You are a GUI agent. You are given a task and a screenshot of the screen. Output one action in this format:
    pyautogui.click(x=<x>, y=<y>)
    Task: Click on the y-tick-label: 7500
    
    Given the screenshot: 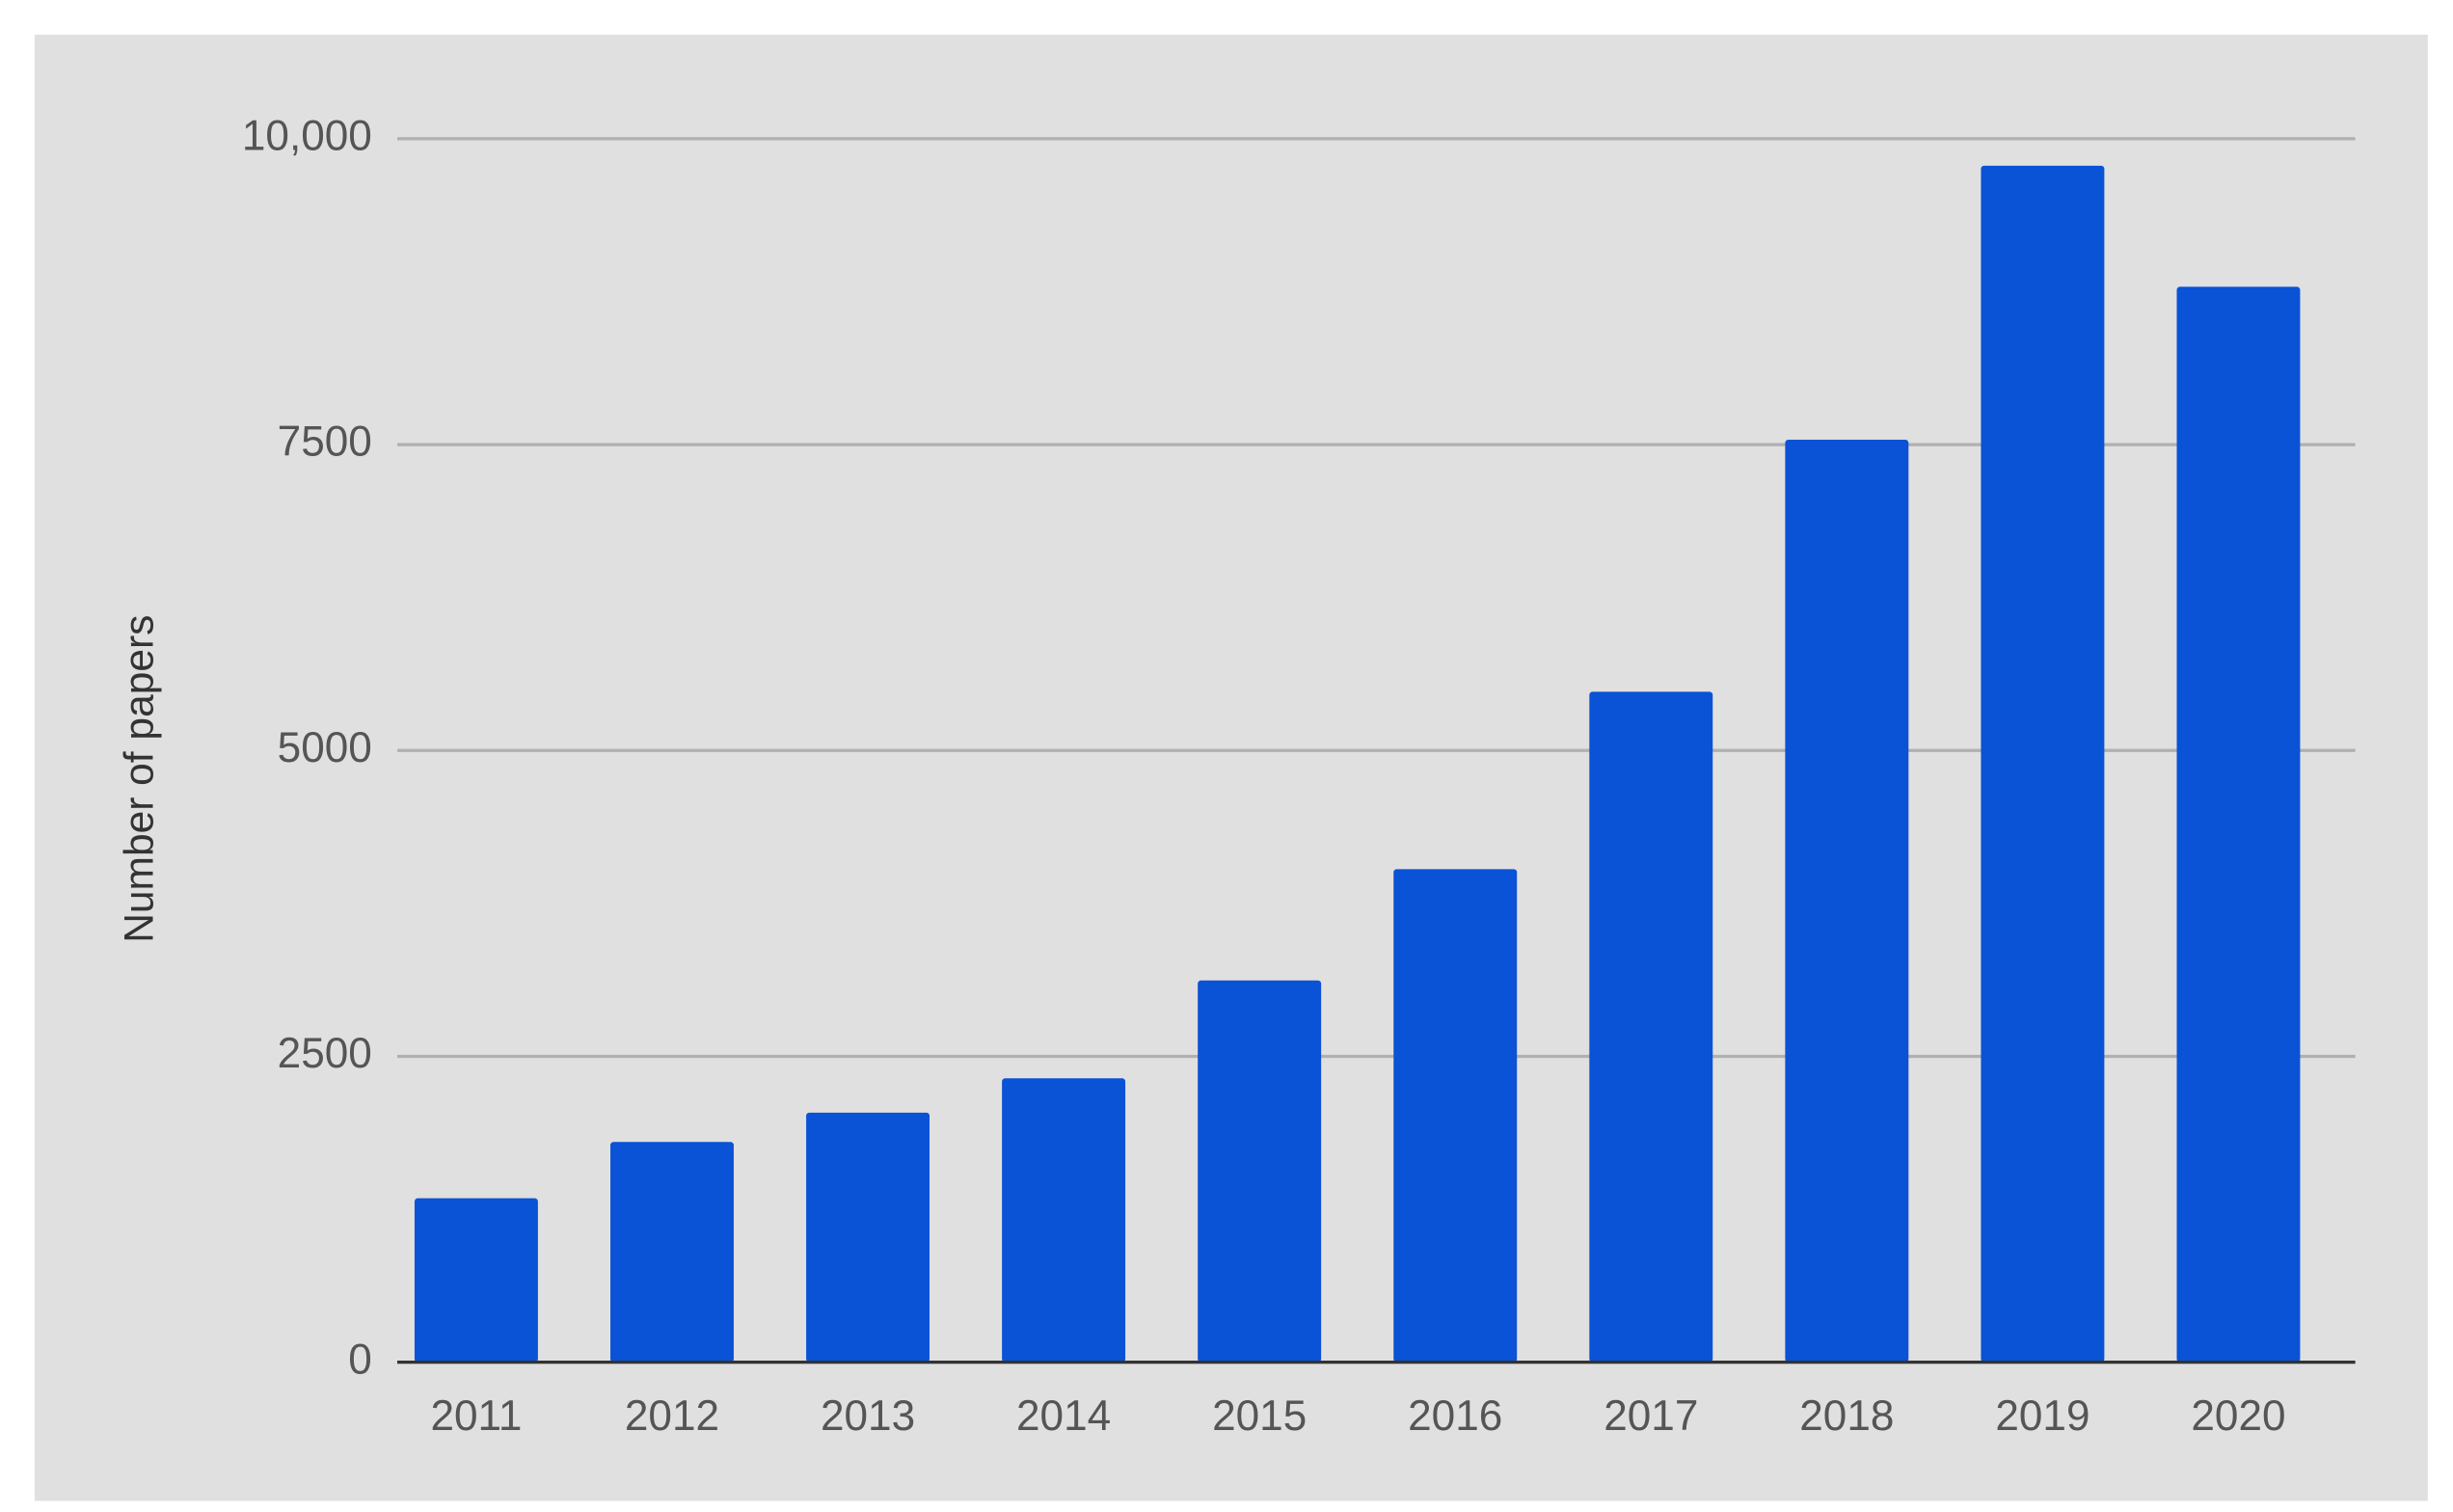 What is the action you would take?
    pyautogui.click(x=325, y=442)
    